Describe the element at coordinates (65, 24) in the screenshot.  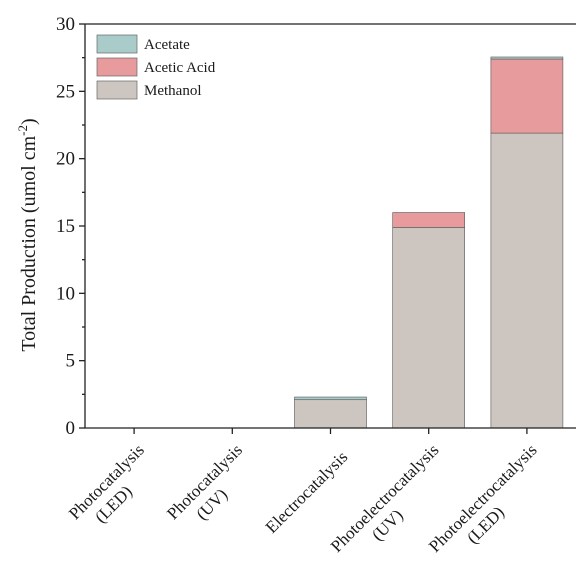
I see `y-tick-label-30: 30` at that location.